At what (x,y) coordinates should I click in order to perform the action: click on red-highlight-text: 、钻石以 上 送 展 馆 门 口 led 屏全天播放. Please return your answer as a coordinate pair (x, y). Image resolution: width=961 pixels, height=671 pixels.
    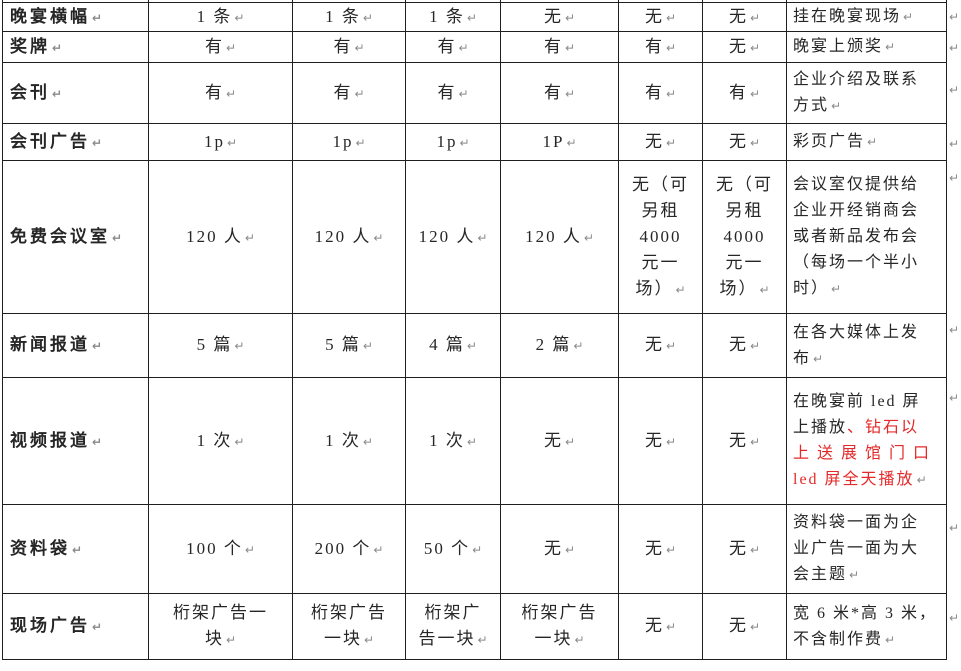
    Looking at the image, I should click on (862, 453).